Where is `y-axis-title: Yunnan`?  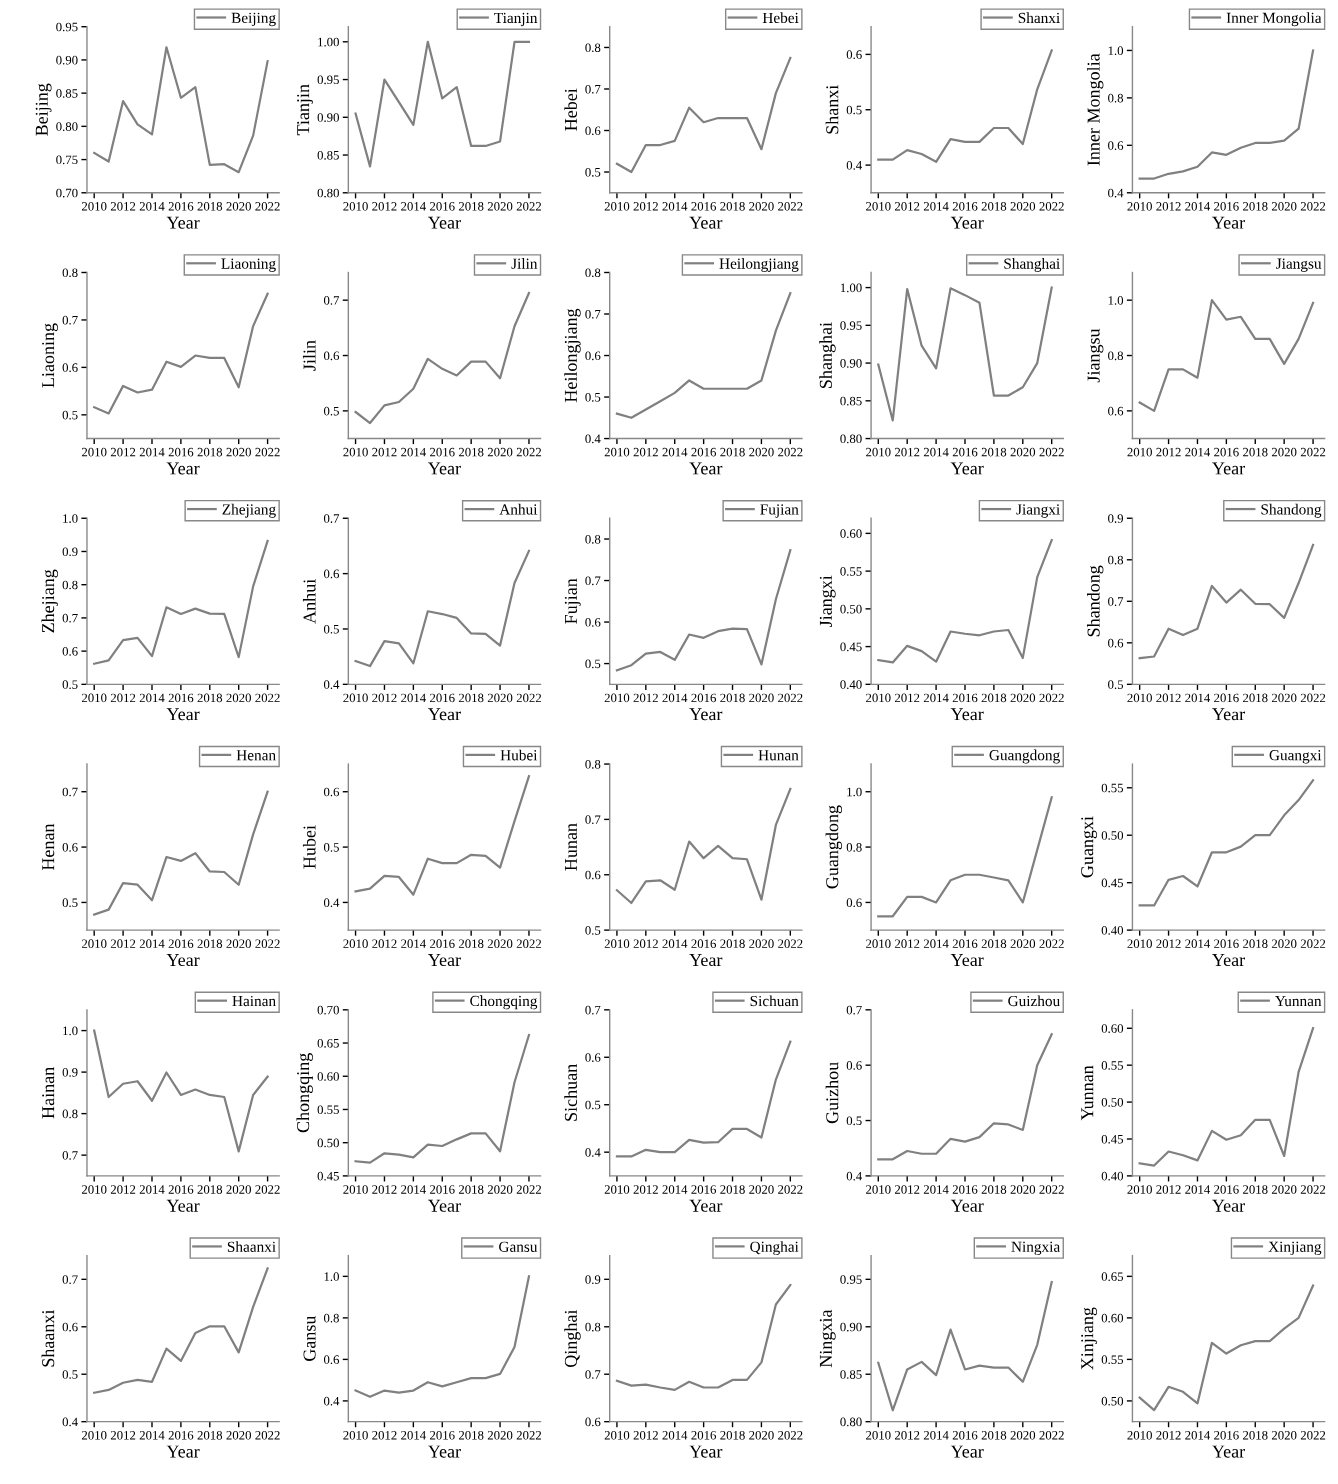 y-axis-title: Yunnan is located at coordinates (1087, 1093).